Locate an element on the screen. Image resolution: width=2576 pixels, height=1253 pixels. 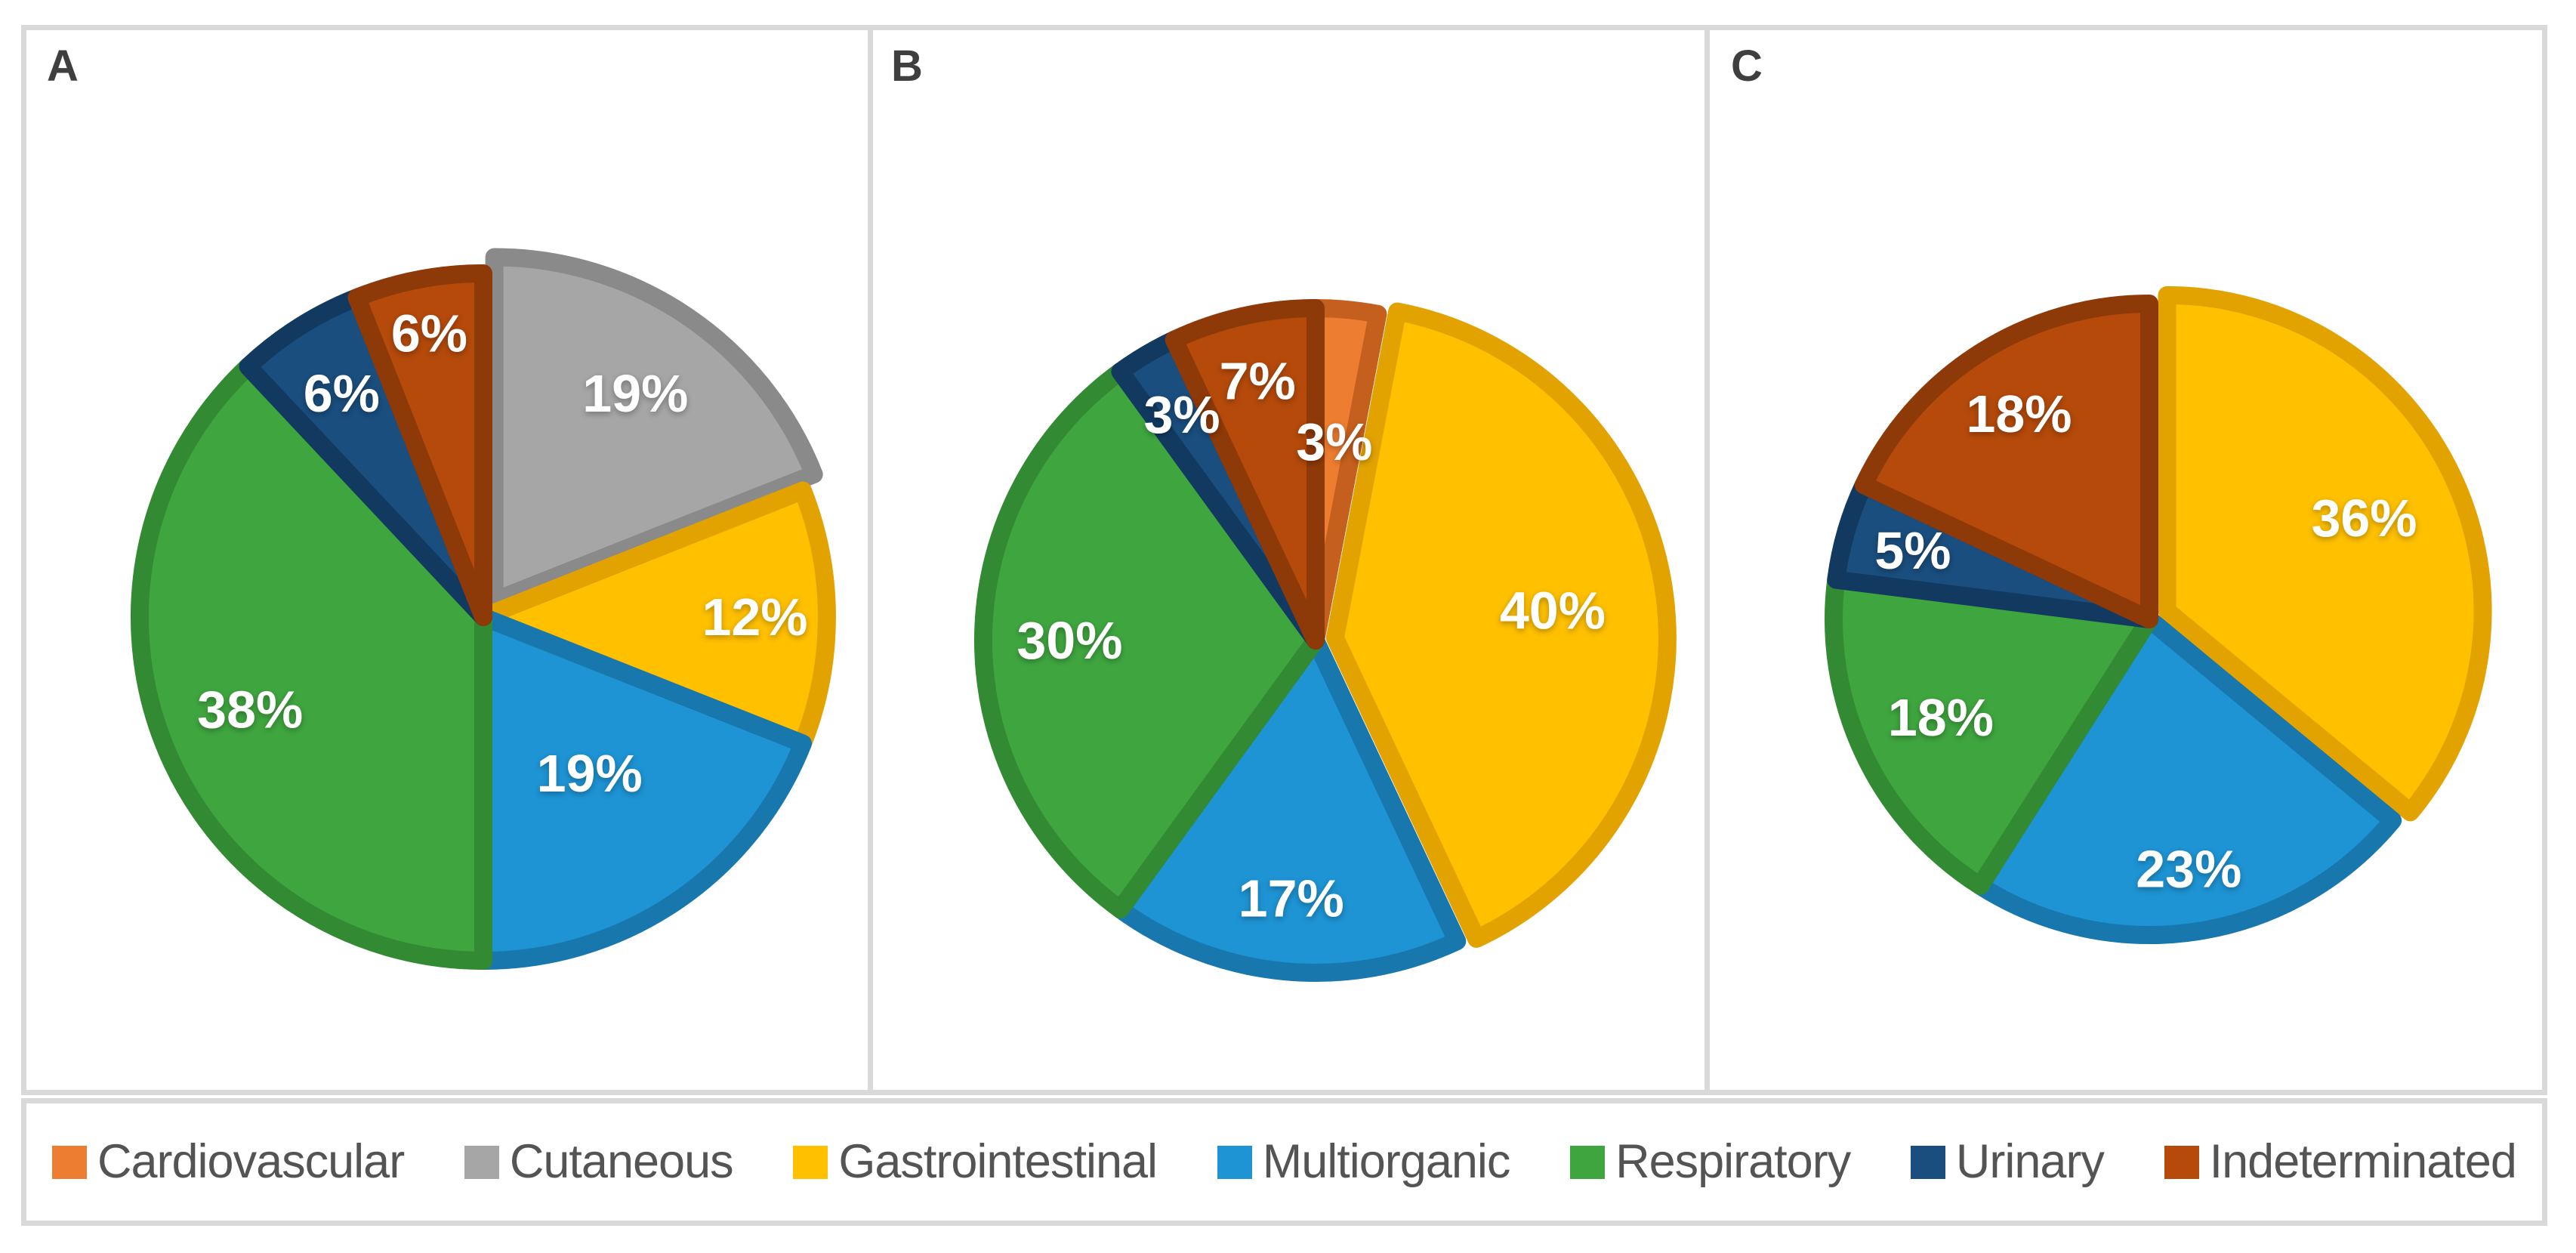
legend-item-multiorganic: Multiorganic is located at coordinates (1363, 1162).